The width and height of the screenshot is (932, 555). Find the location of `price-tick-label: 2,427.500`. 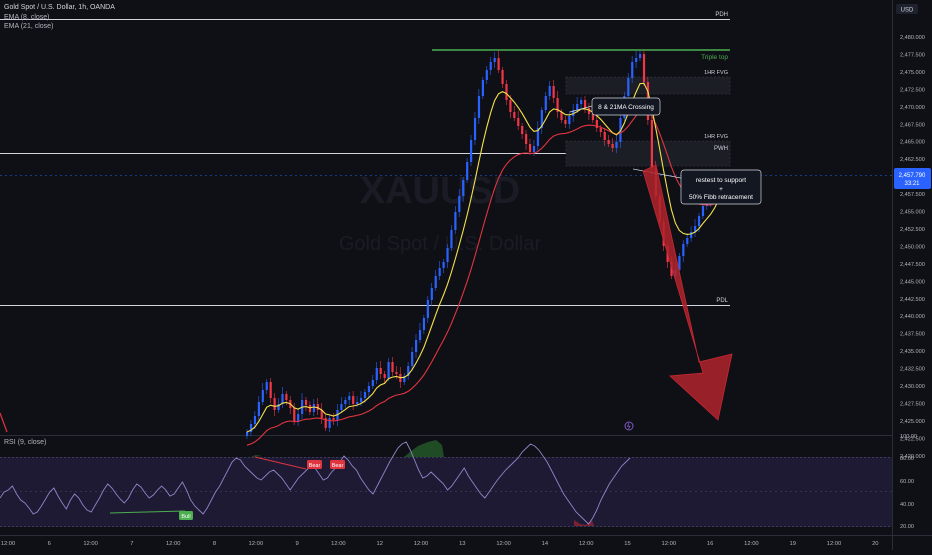

price-tick-label: 2,427.500 is located at coordinates (912, 404).